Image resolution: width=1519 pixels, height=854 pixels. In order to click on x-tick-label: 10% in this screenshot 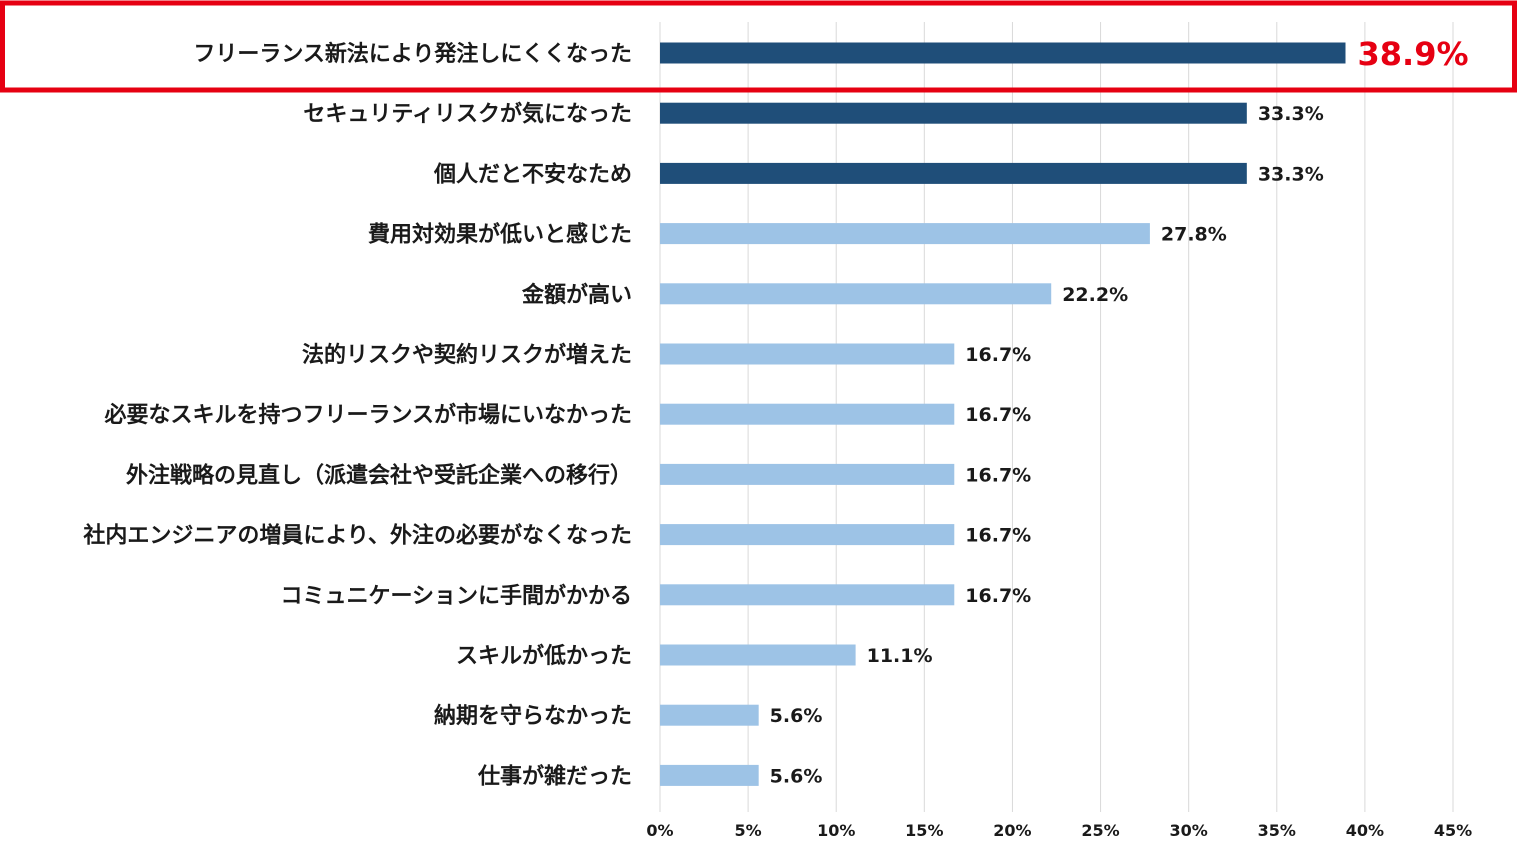, I will do `click(836, 830)`.